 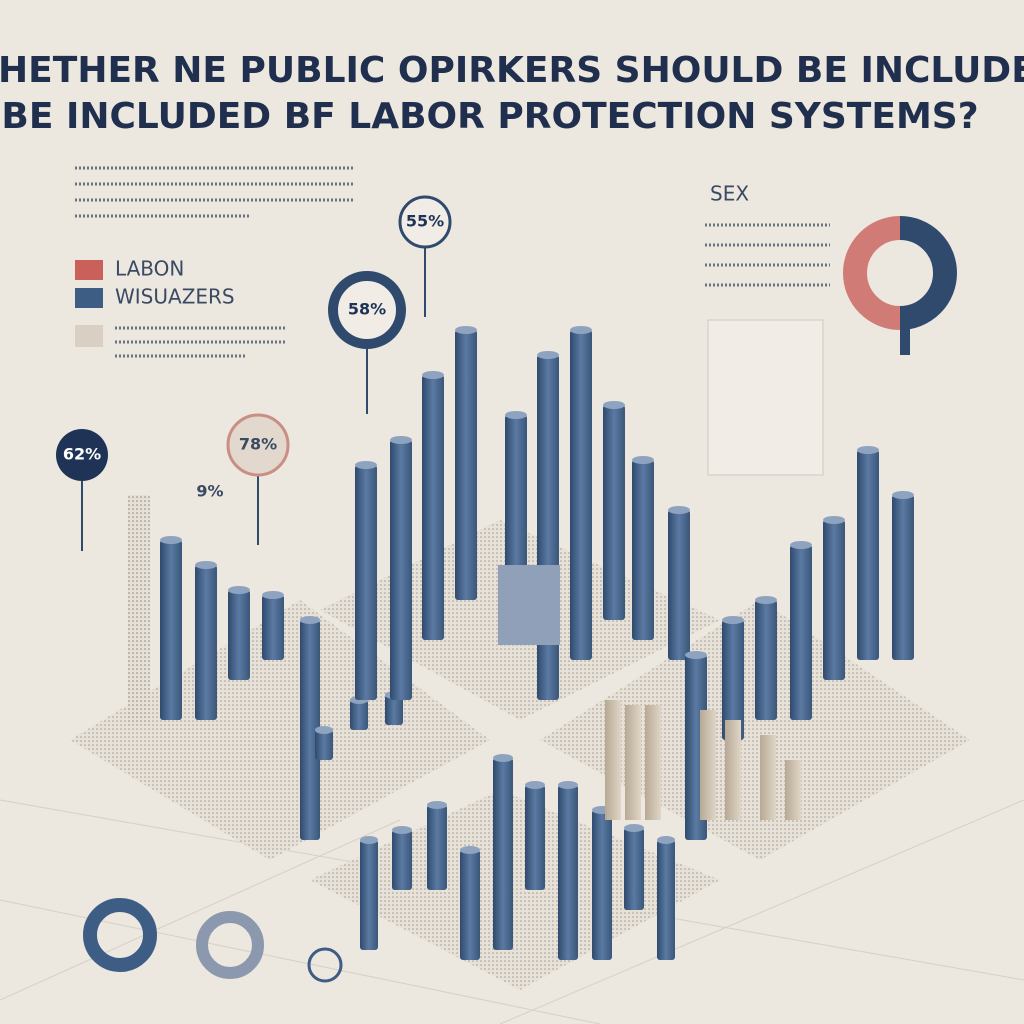 I want to click on text-block, so click(x=452, y=262).